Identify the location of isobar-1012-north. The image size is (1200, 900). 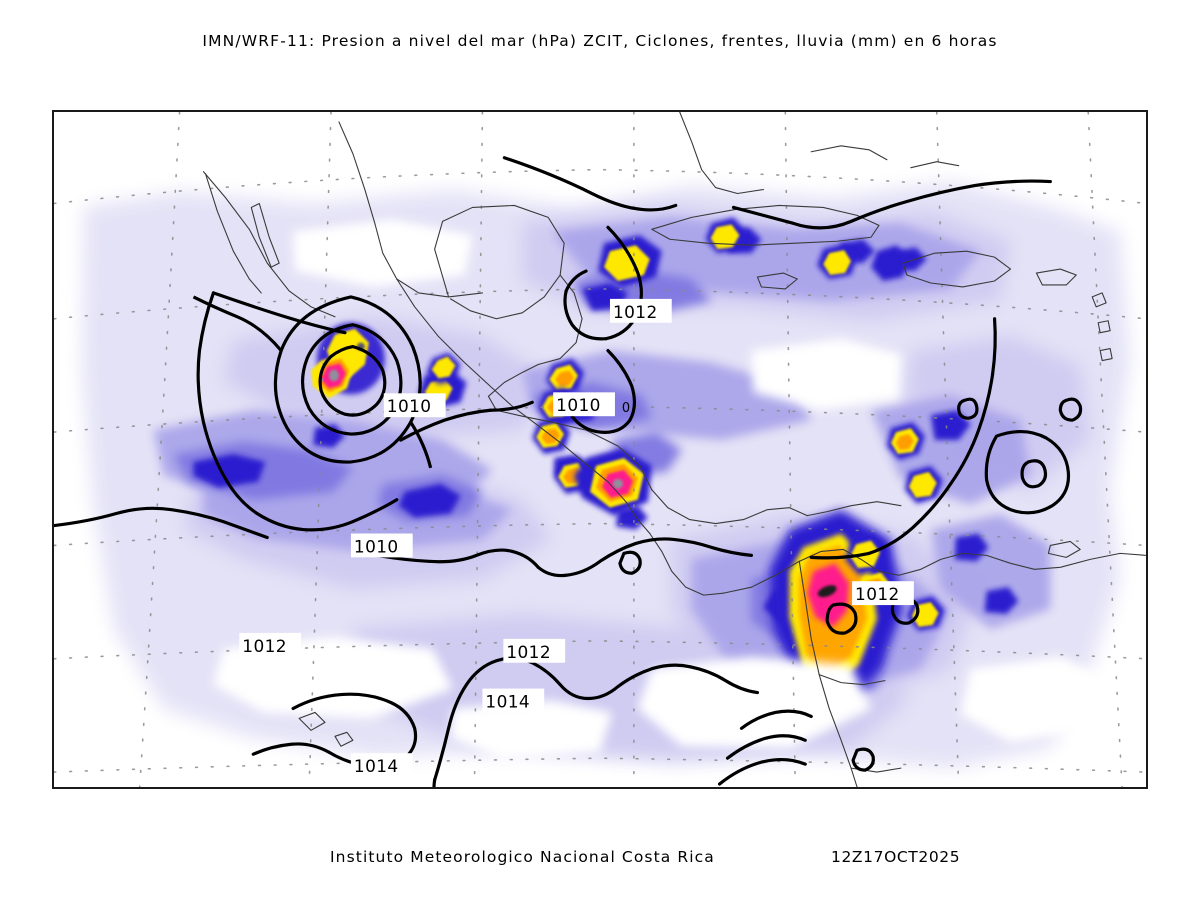
(590, 184).